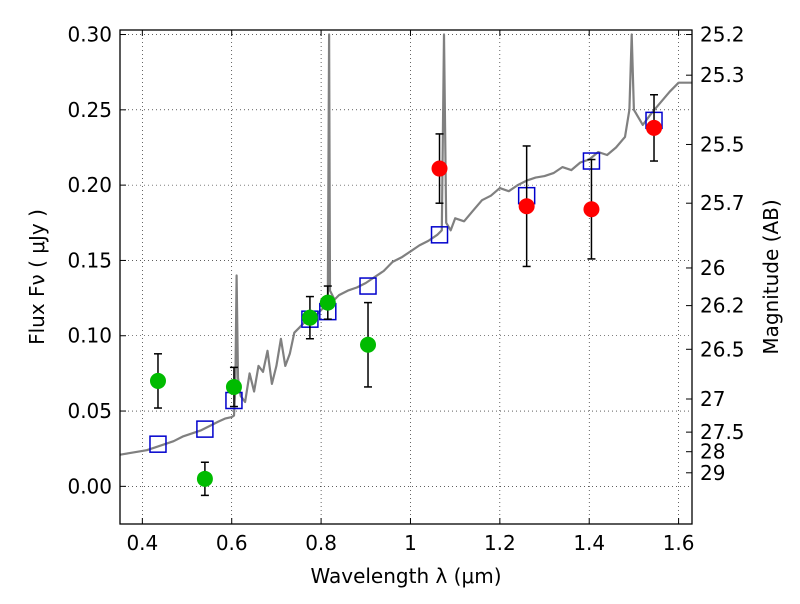 This screenshot has height=604, width=800. Describe the element at coordinates (589, 543) in the screenshot. I see `x-tick-label: 1.4` at that location.